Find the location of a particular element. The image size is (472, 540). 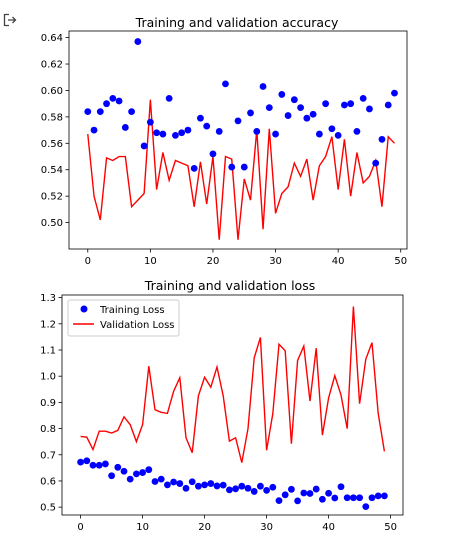

y-tick-label: 0.58 is located at coordinates (52, 117).